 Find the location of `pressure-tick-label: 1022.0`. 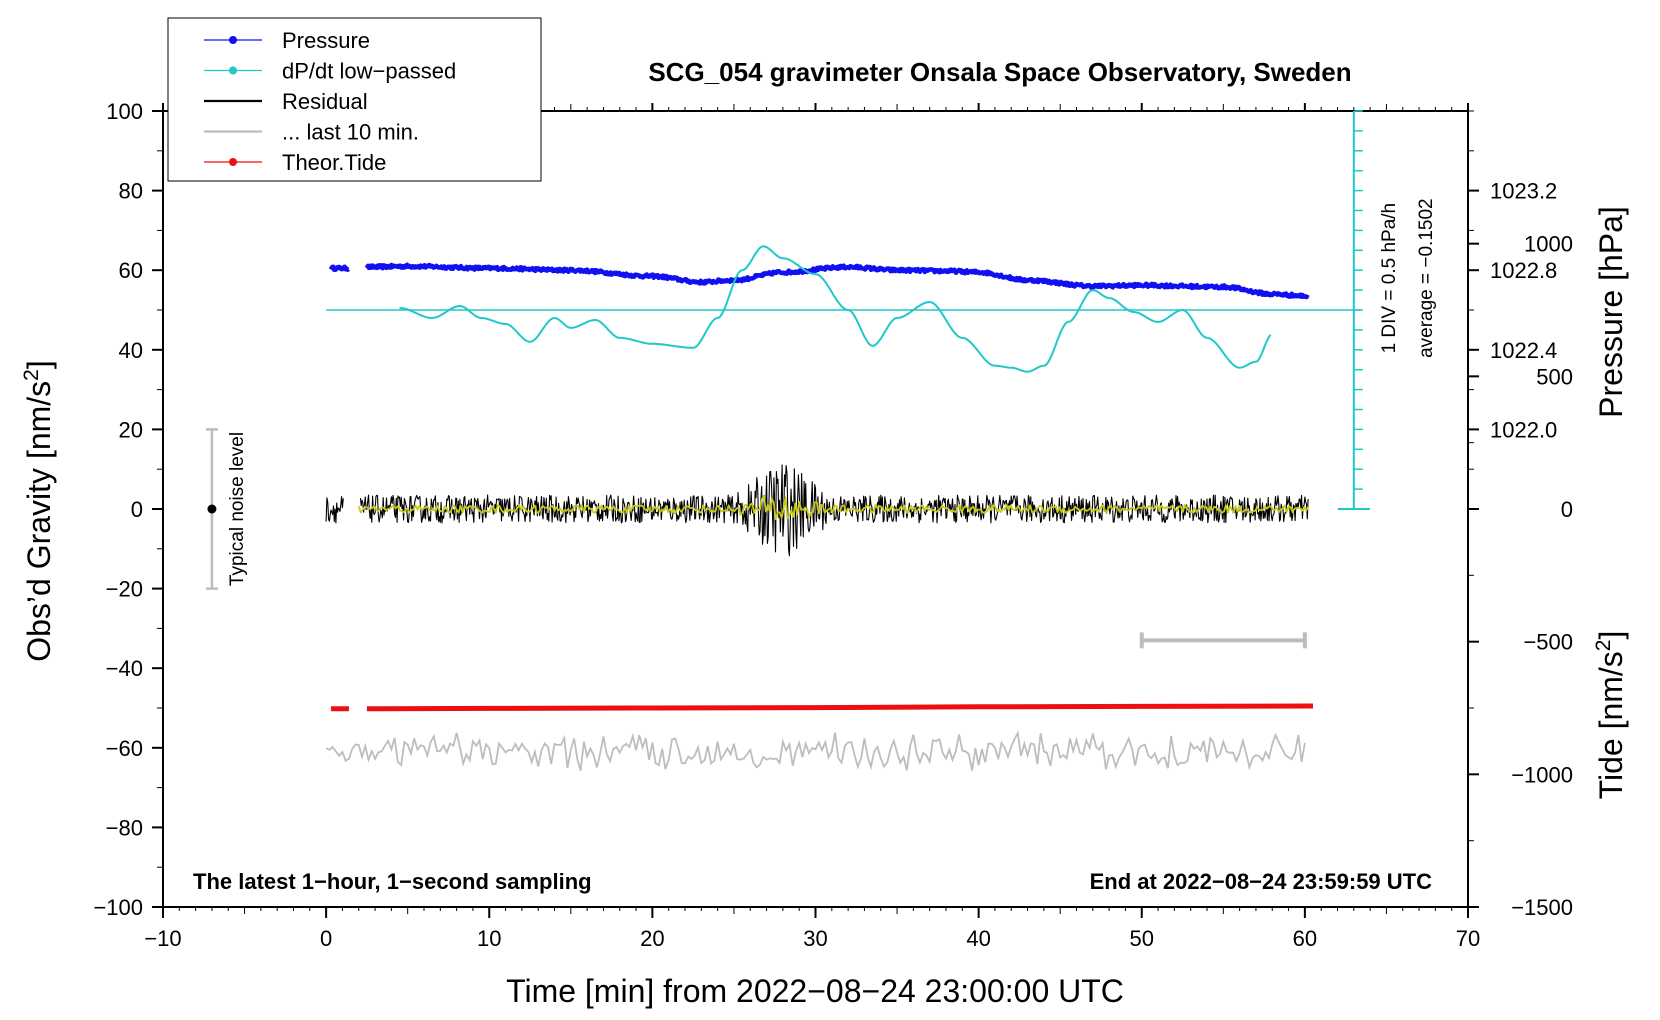

pressure-tick-label: 1022.0 is located at coordinates (1523, 429).